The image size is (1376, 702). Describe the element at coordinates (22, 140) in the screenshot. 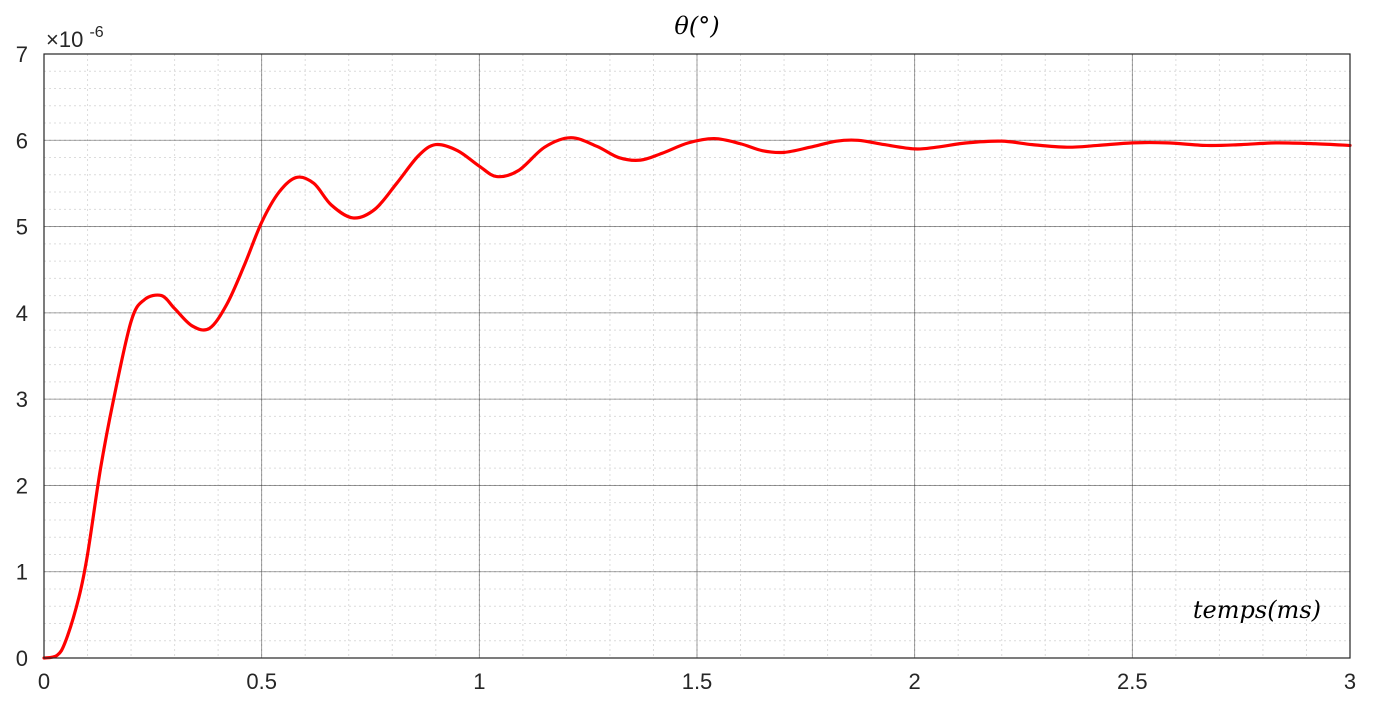

I see `y-tick-label: 6` at that location.